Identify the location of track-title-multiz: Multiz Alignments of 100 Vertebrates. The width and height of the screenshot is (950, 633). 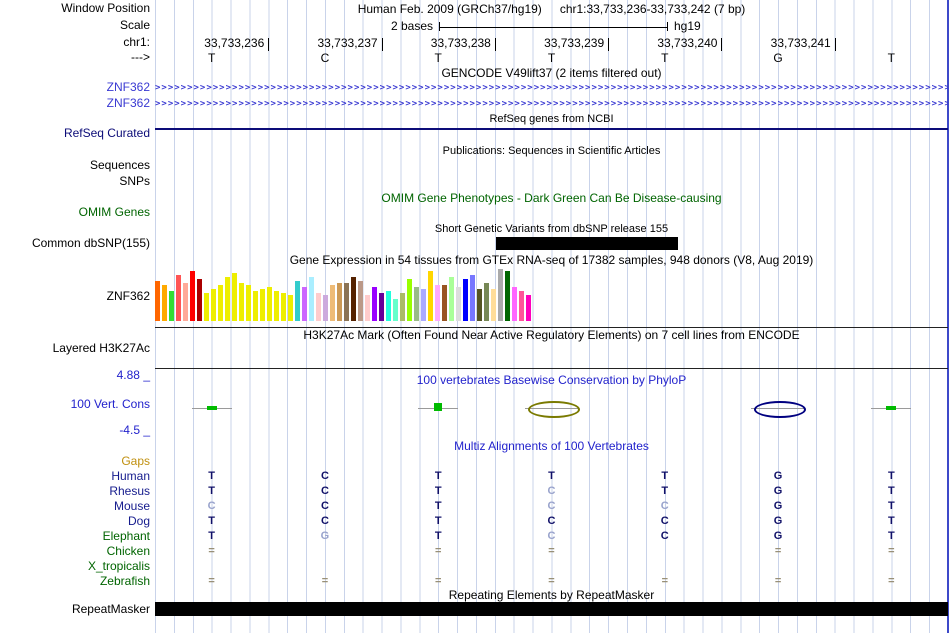
(551, 446).